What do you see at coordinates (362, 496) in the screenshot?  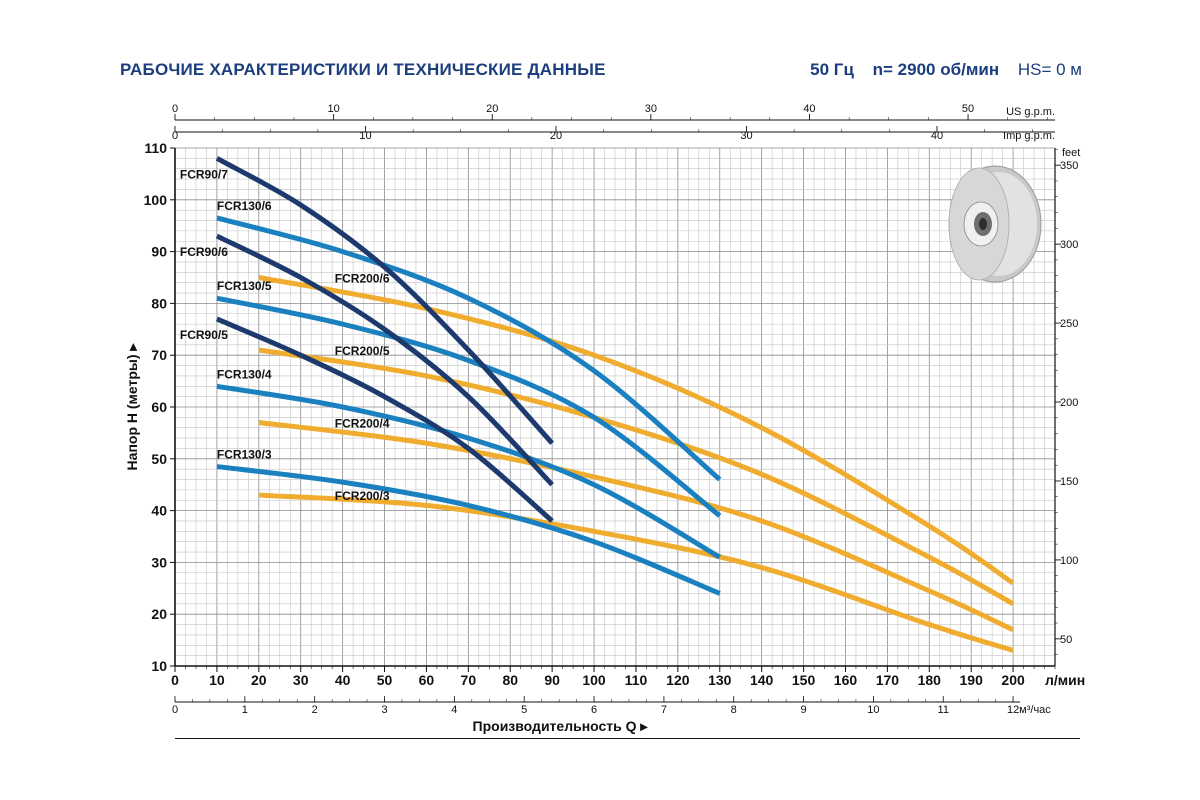 I see `series-label: FCR200/3` at bounding box center [362, 496].